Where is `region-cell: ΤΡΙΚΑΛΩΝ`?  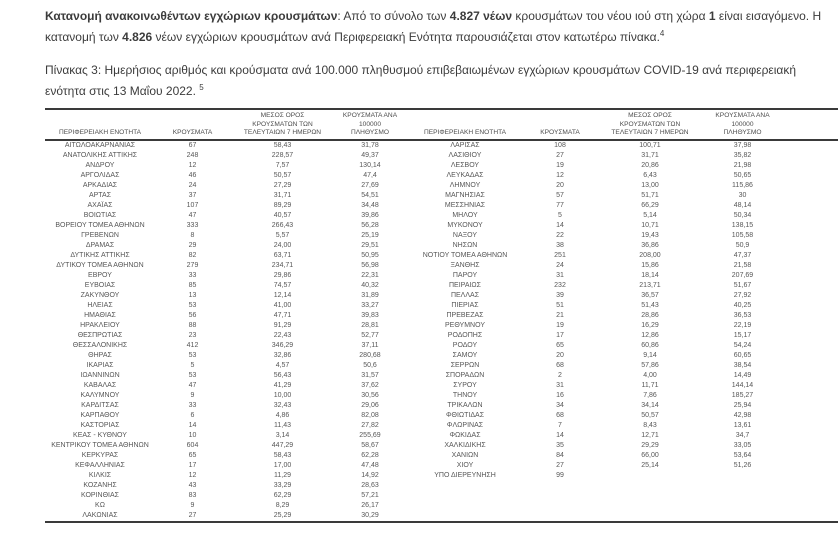 region-cell: ΤΡΙΚΑΛΩΝ is located at coordinates (465, 405).